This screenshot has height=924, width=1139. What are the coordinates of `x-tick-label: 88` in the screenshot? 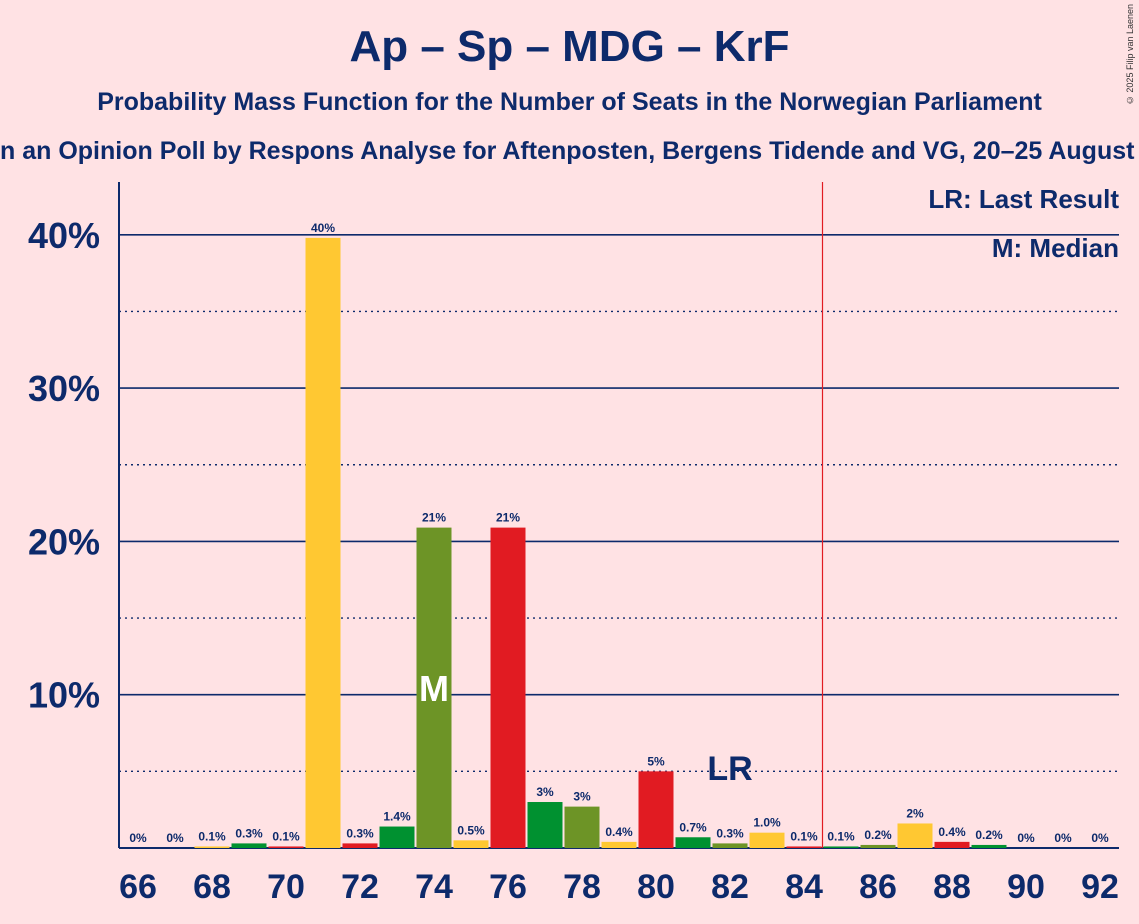 It's located at (952, 887).